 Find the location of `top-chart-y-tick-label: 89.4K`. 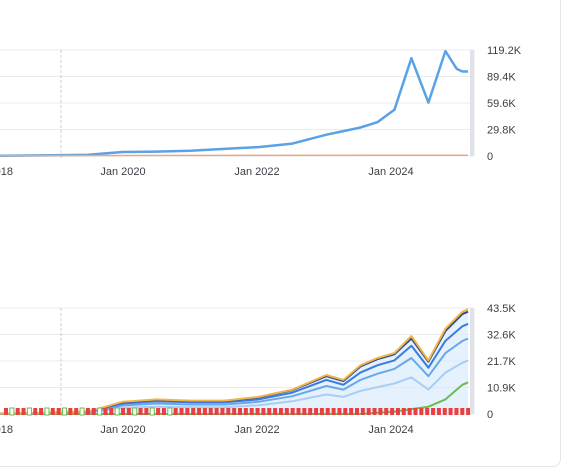

top-chart-y-tick-label: 89.4K is located at coordinates (501, 78).